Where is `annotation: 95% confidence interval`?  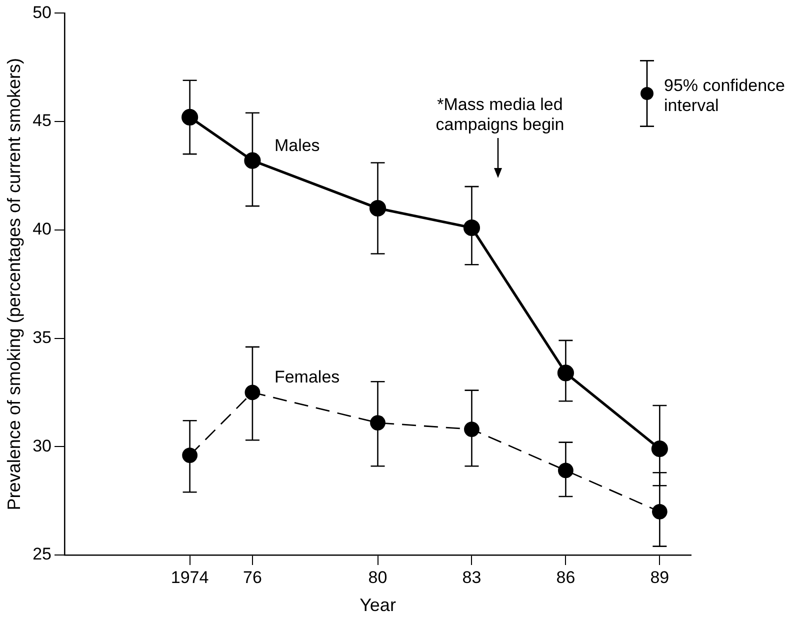
annotation: 95% confidence interval is located at coordinates (725, 96).